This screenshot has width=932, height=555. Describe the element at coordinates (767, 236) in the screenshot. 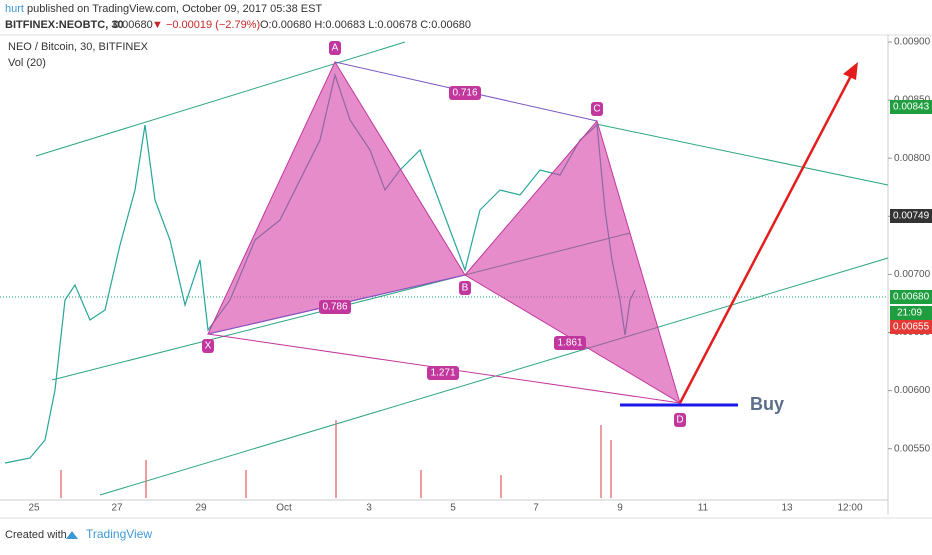

I see `target-arrow` at that location.